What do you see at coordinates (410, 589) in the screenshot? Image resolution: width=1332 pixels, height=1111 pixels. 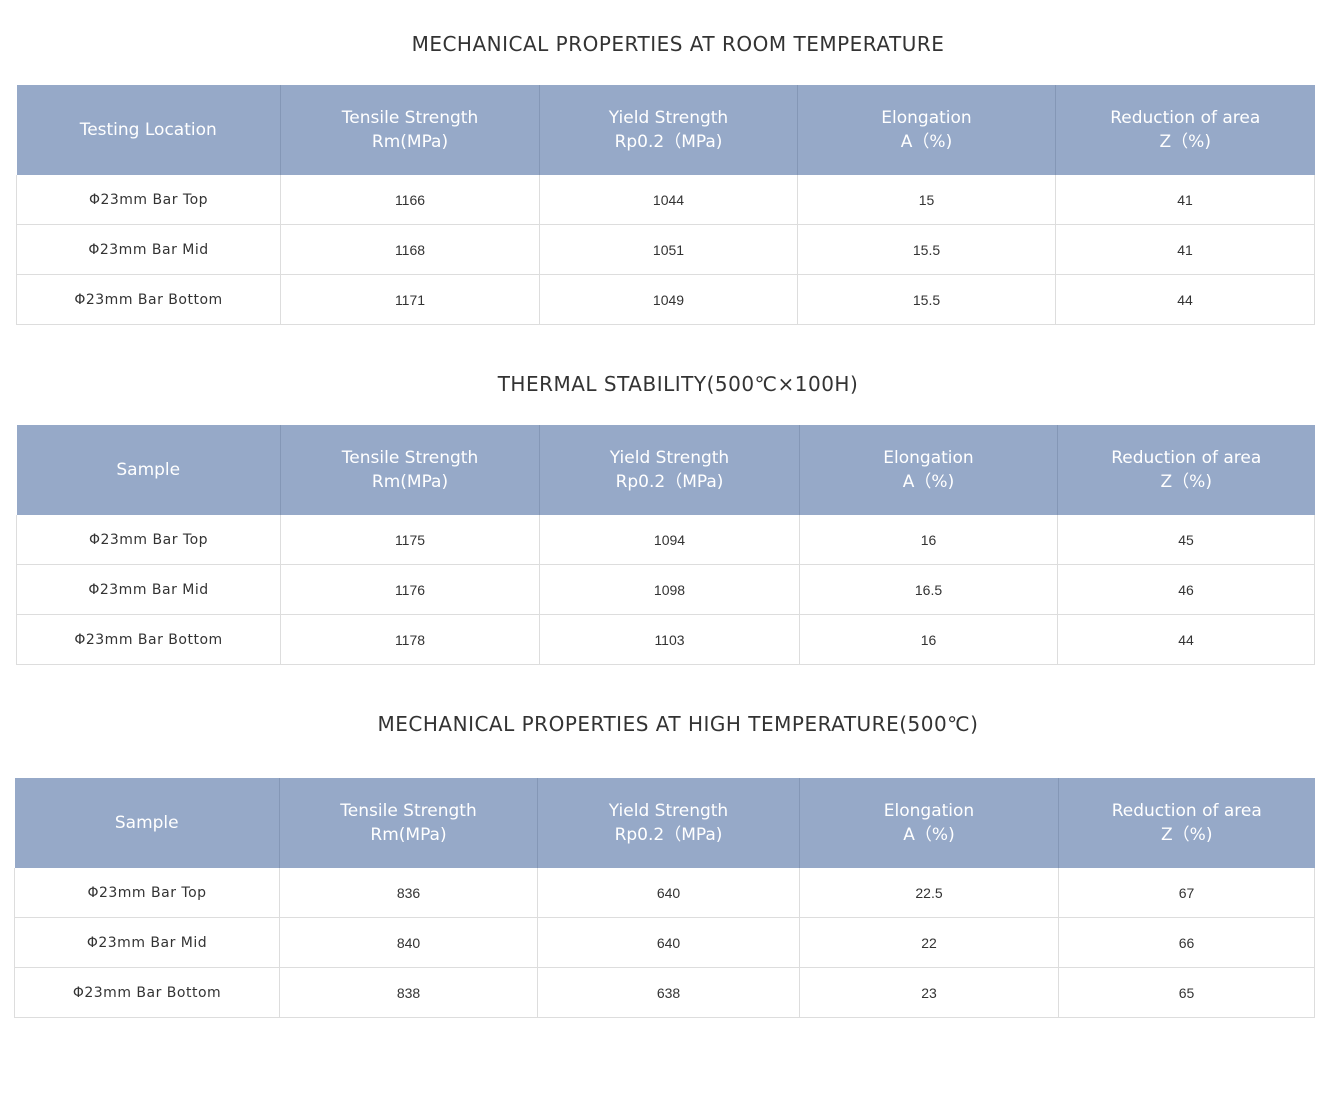 I see `cell-tensile-strength: 1176` at bounding box center [410, 589].